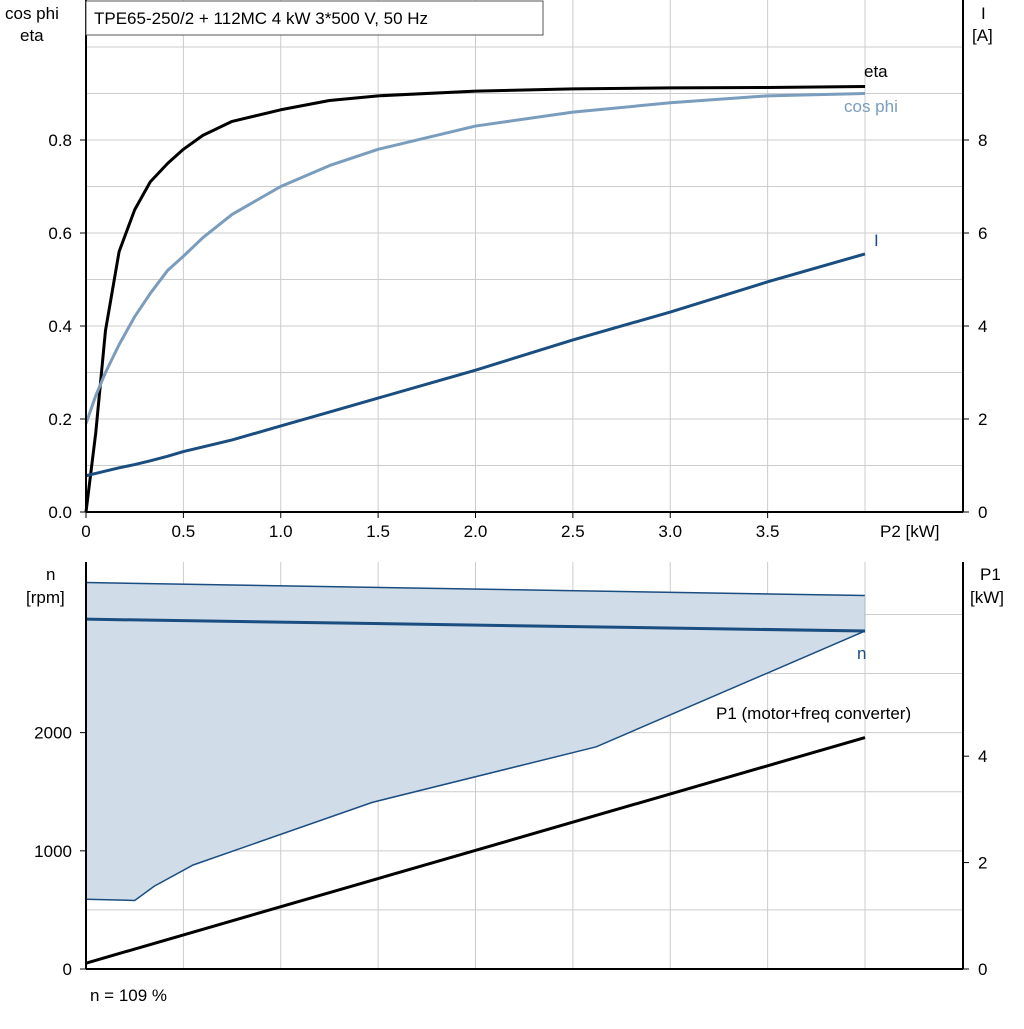 The height and width of the screenshot is (1029, 1024). I want to click on bottom-ytick-left-label-1: 1000, so click(53, 851).